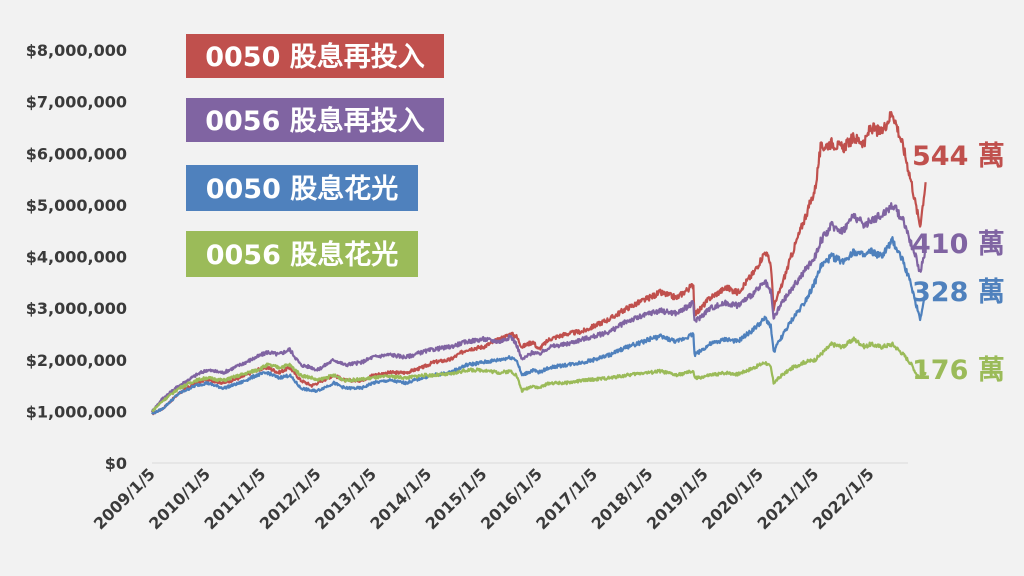 The width and height of the screenshot is (1024, 576). I want to click on y-tick-label: $7,000,000, so click(76, 102).